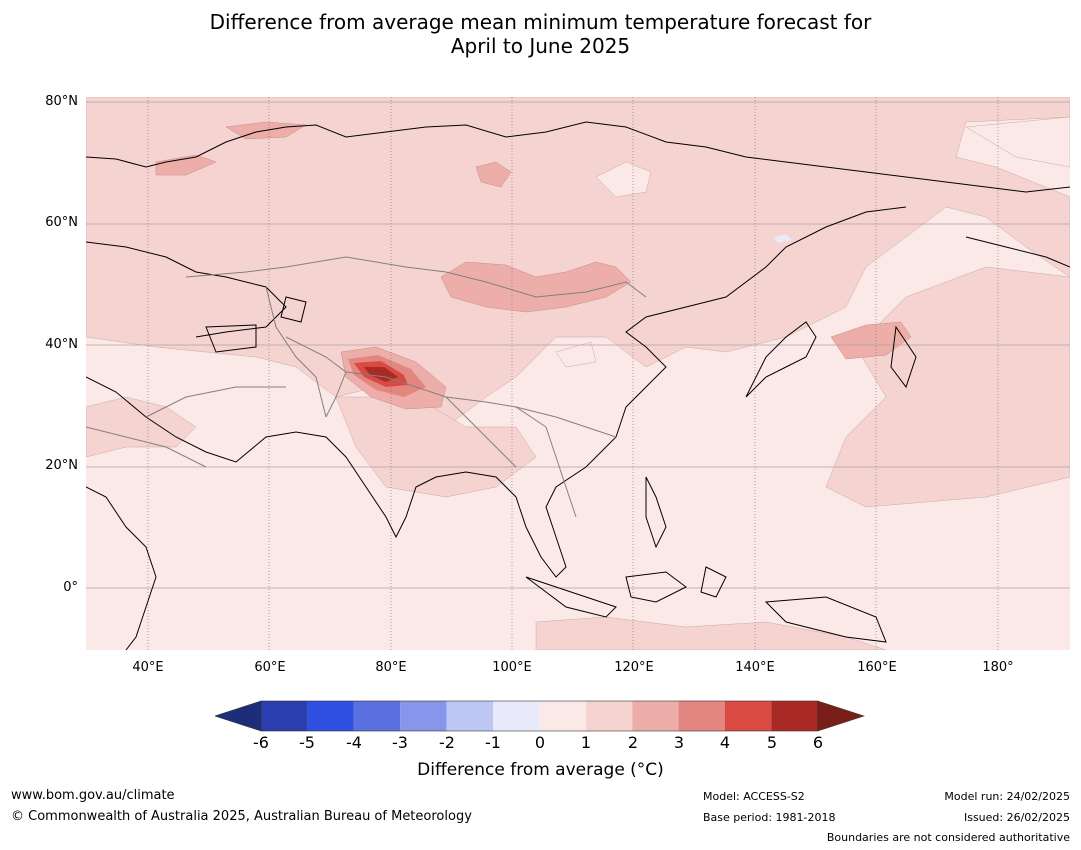  Describe the element at coordinates (679, 742) in the screenshot. I see `colorbar-tick: 3` at that location.